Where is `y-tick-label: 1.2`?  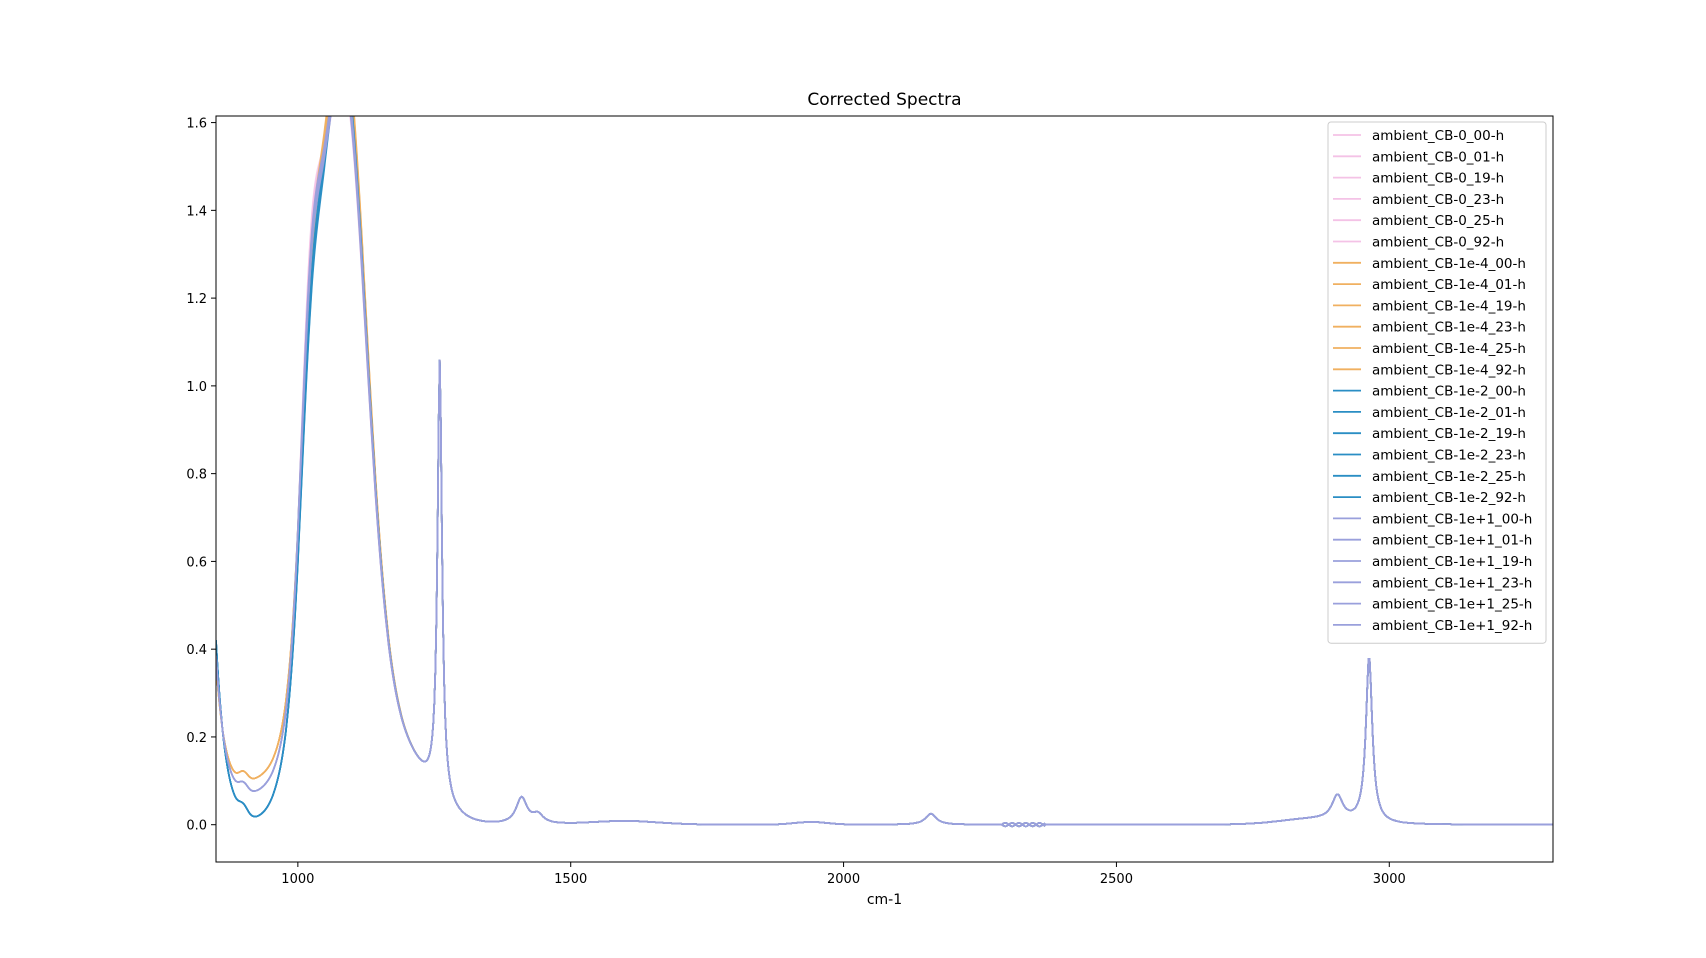 y-tick-label: 1.2 is located at coordinates (196, 299).